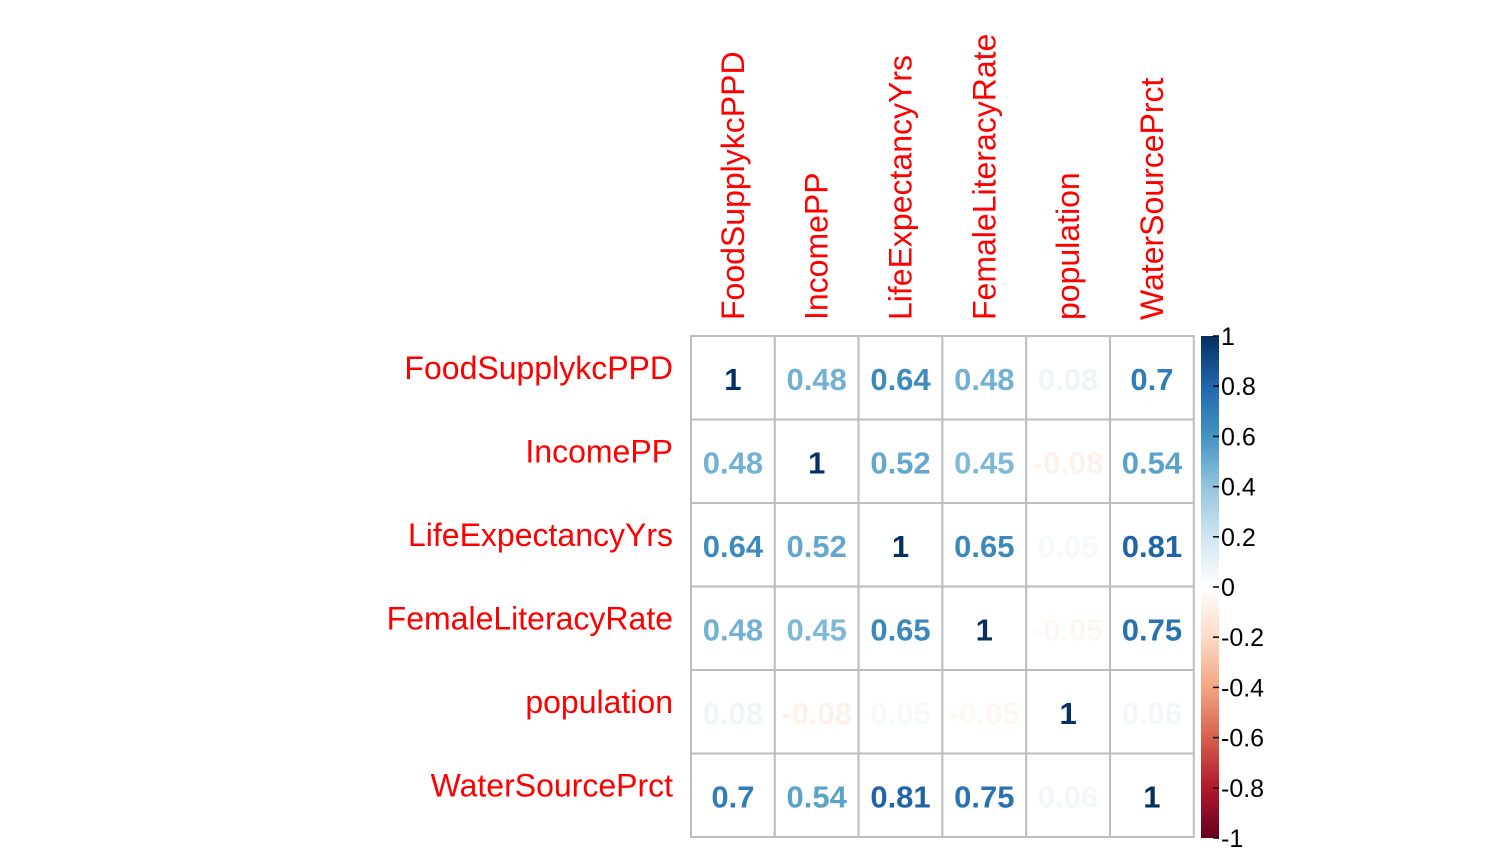  Describe the element at coordinates (1242, 688) in the screenshot. I see `color-legend-tick-label: -0.4` at that location.